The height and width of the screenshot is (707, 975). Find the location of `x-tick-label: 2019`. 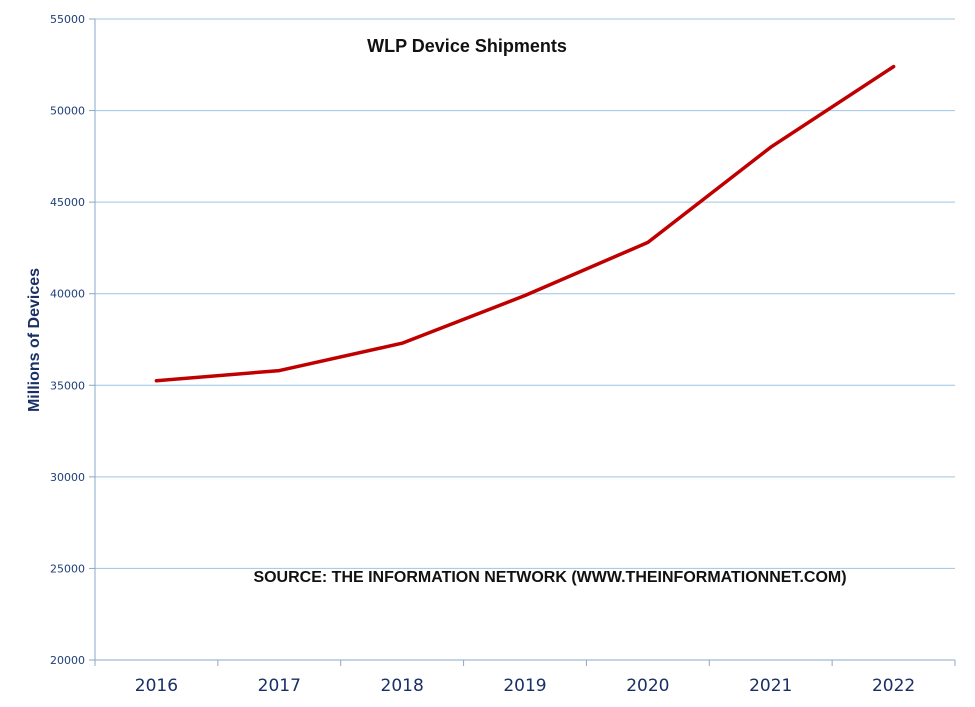

x-tick-label: 2019 is located at coordinates (524, 686).